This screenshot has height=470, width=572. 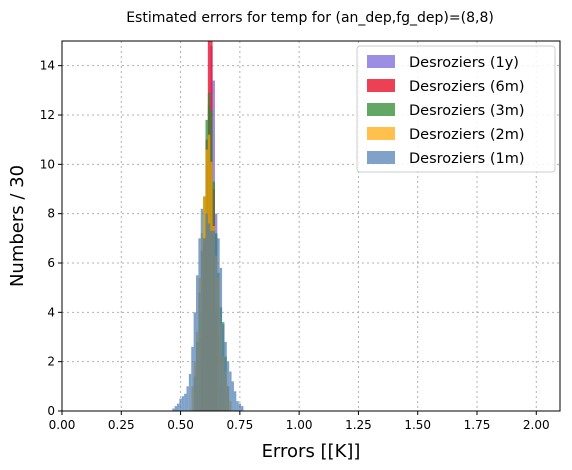 I want to click on legend-label: Desroziers (1m), so click(x=467, y=159).